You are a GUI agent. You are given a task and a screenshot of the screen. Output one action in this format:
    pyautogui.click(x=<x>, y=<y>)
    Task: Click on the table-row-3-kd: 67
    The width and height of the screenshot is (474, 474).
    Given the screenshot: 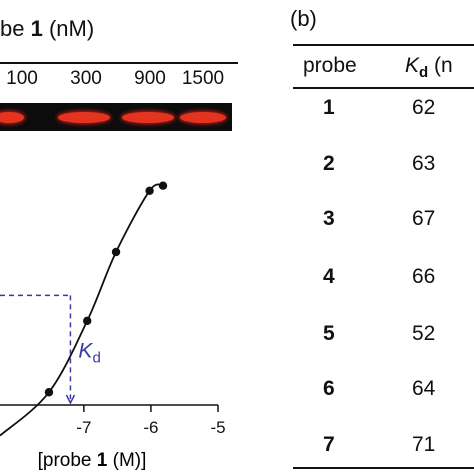 What is the action you would take?
    pyautogui.click(x=424, y=218)
    